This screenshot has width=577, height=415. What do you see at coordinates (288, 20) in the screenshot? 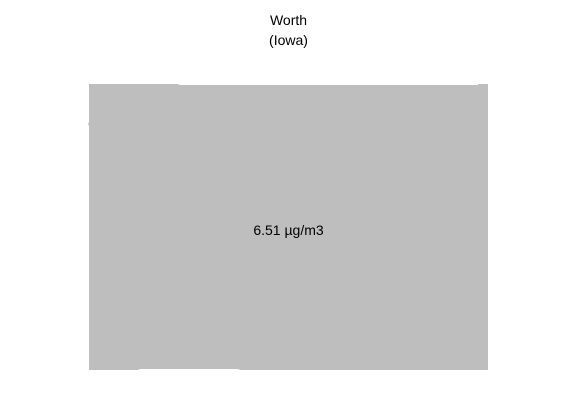
I see `county-title: Worth` at bounding box center [288, 20].